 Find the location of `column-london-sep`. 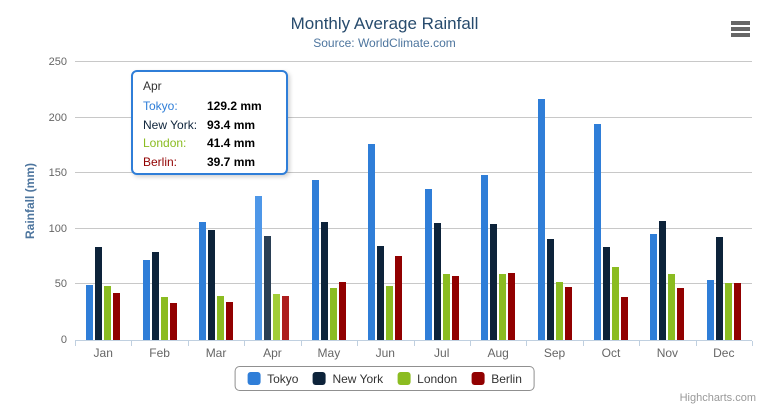

column-london-sep is located at coordinates (559, 310).